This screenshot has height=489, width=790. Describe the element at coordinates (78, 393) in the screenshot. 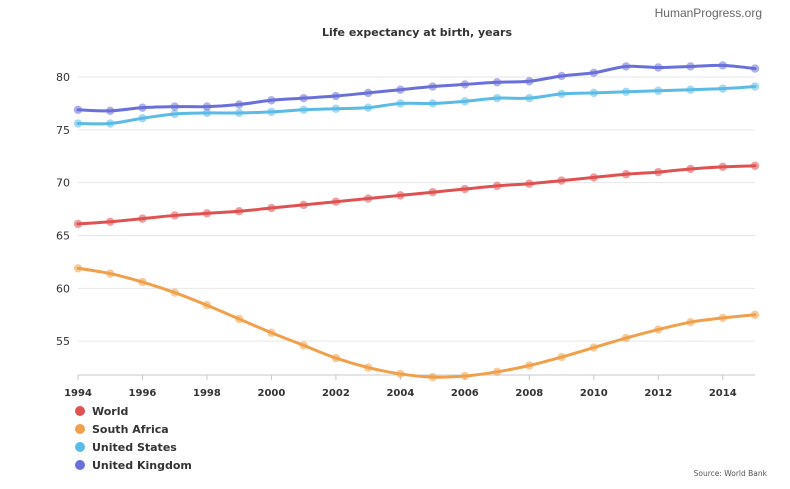

I see `x-tick-label: 1994` at that location.